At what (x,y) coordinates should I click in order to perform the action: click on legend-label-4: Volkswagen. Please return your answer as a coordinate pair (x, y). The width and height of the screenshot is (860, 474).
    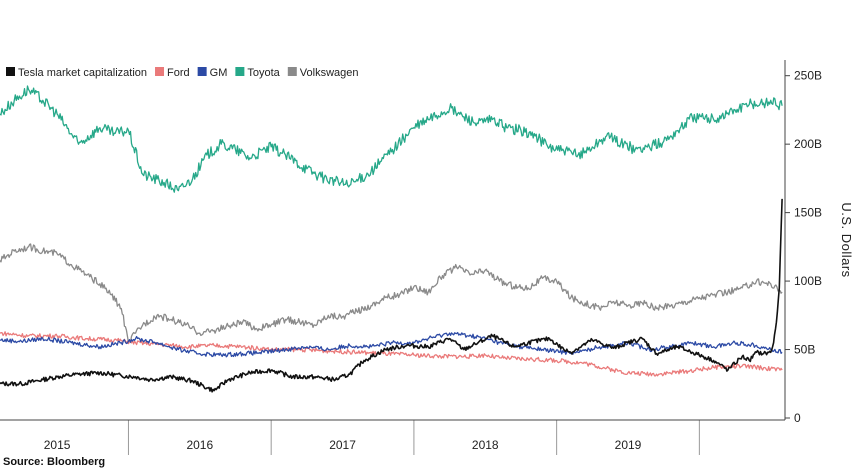
    Looking at the image, I should click on (329, 73).